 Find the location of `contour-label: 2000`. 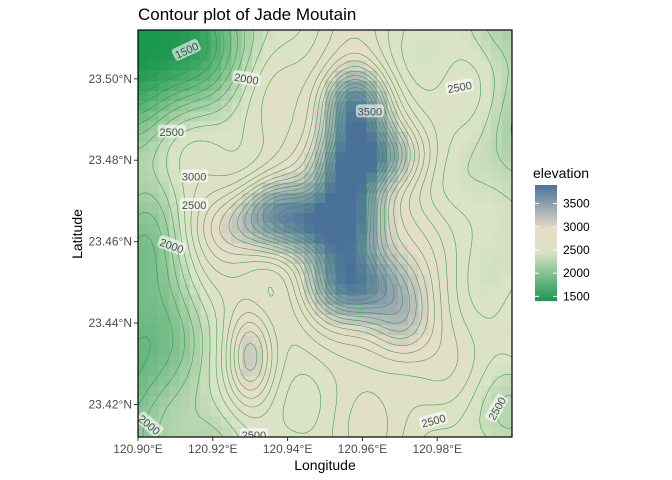

contour-label: 2000 is located at coordinates (247, 78).